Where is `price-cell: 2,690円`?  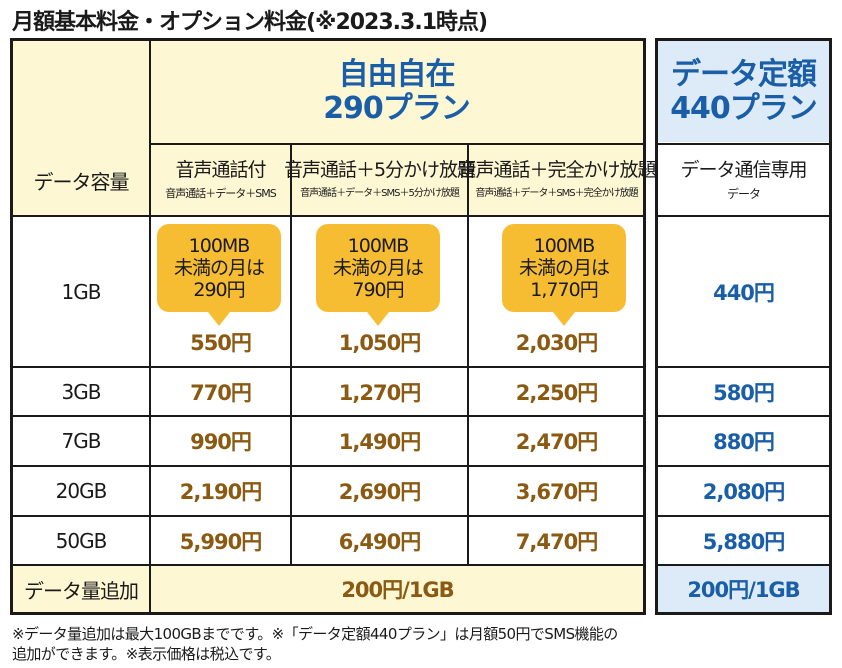
price-cell: 2,690円 is located at coordinates (379, 492).